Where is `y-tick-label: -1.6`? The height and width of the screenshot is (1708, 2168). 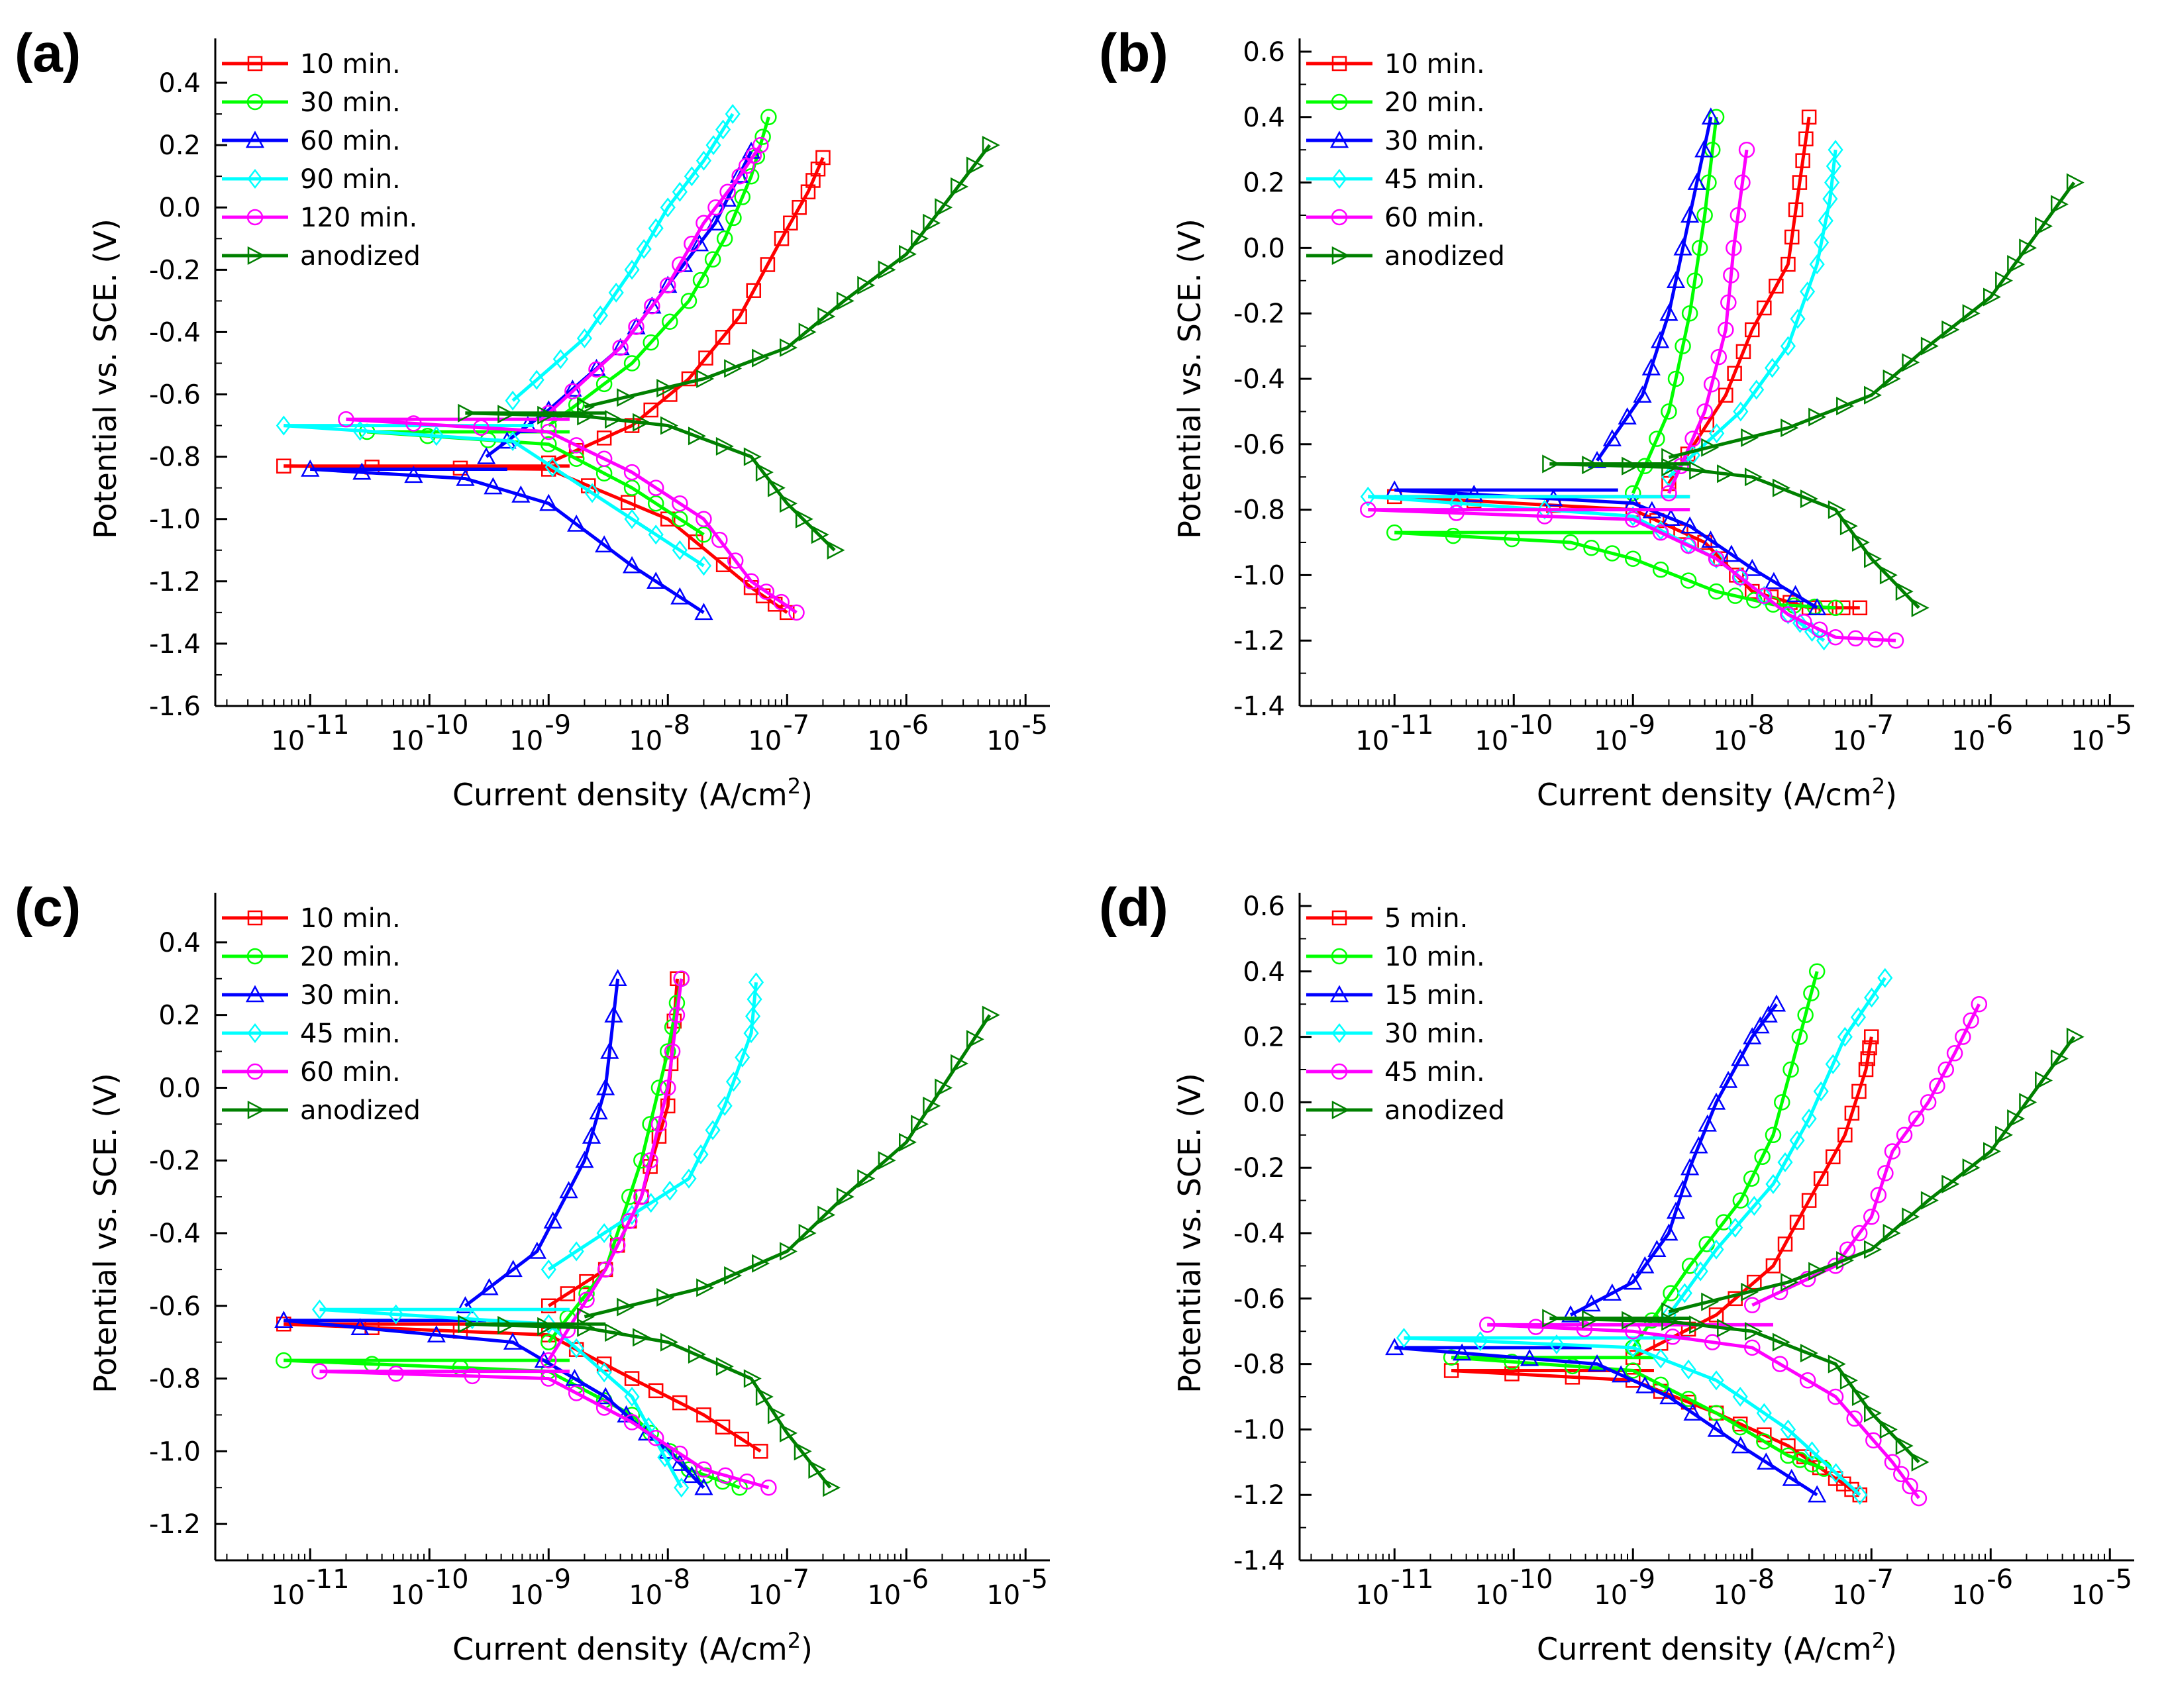
y-tick-label: -1.6 is located at coordinates (175, 707).